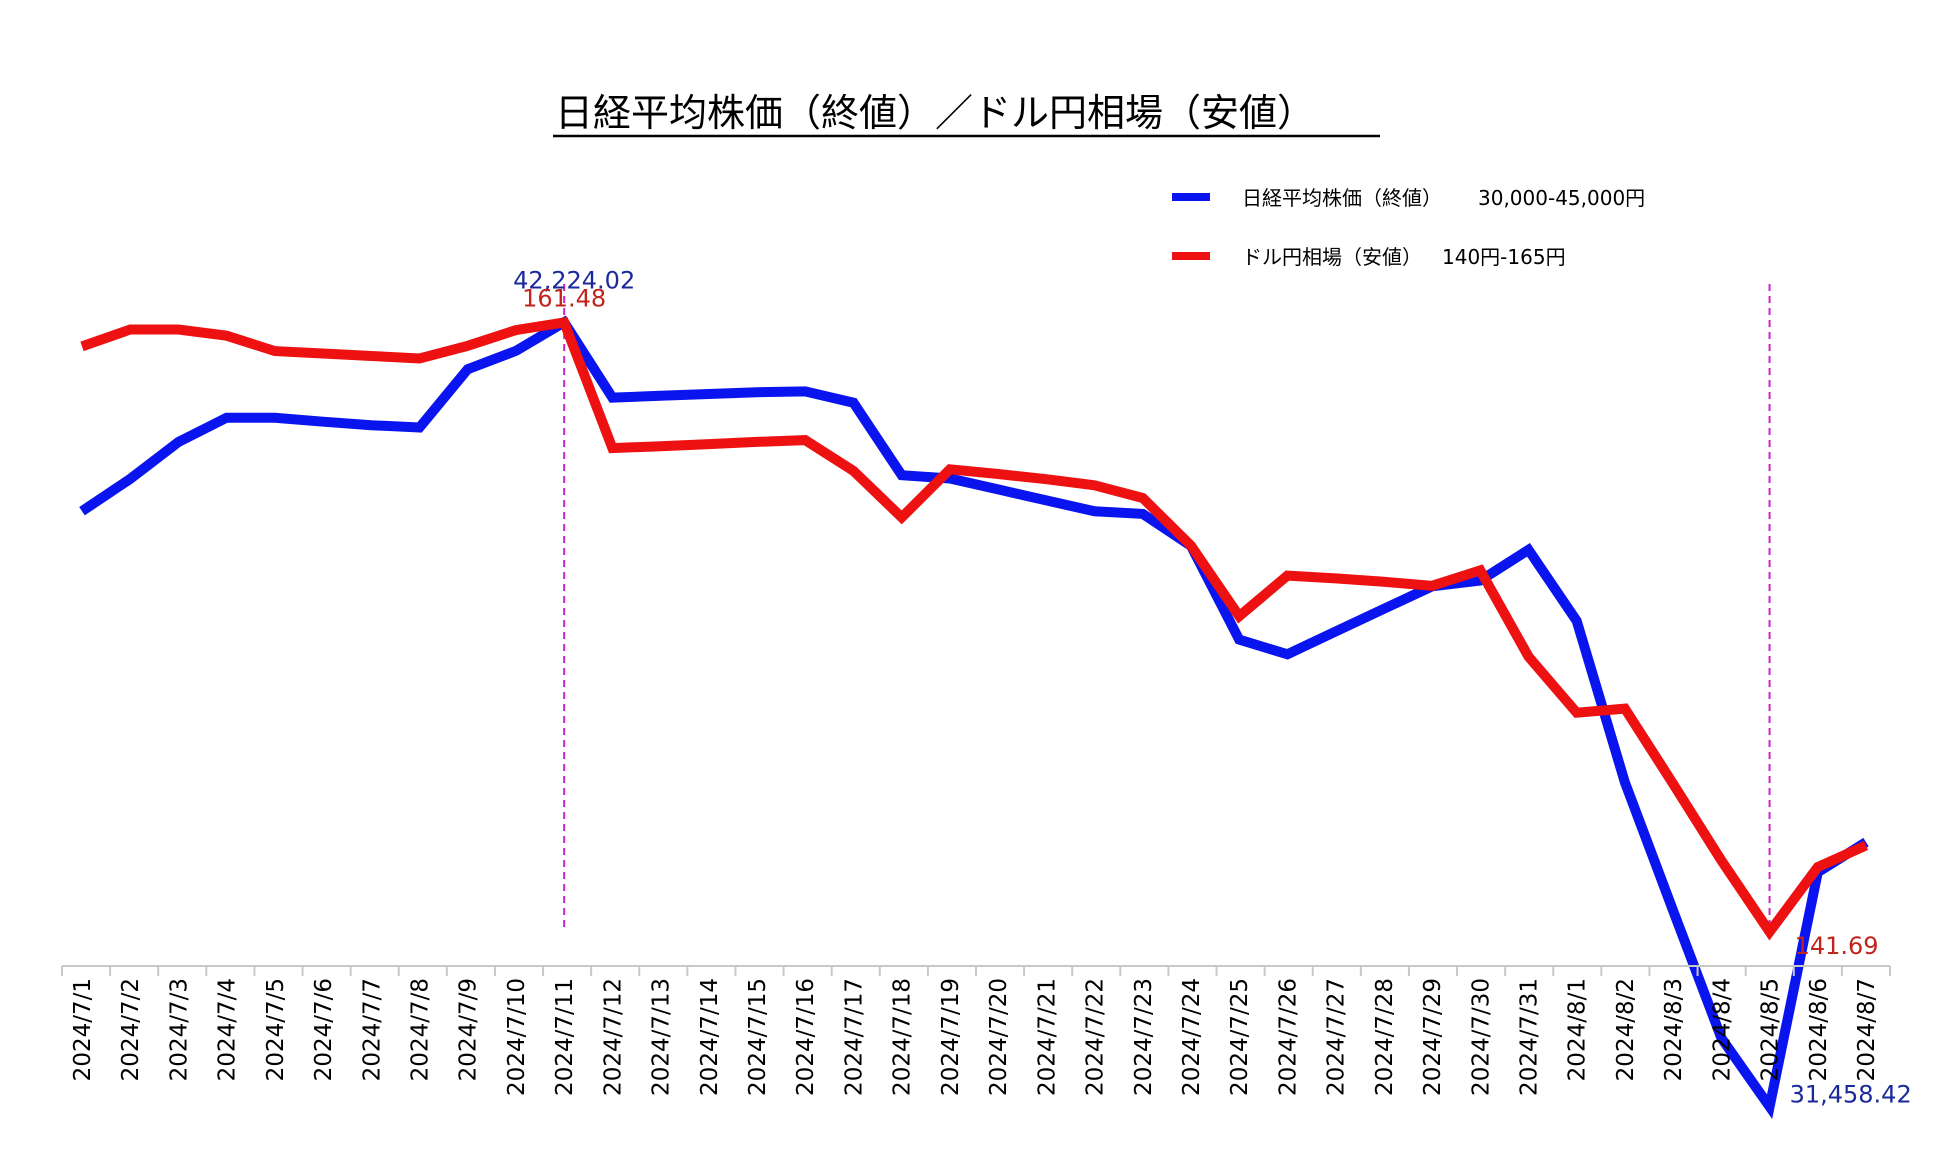 The width and height of the screenshot is (1950, 1154). I want to click on legend-label-usdjpy: ドル円相場（安値）, so click(1332, 257).